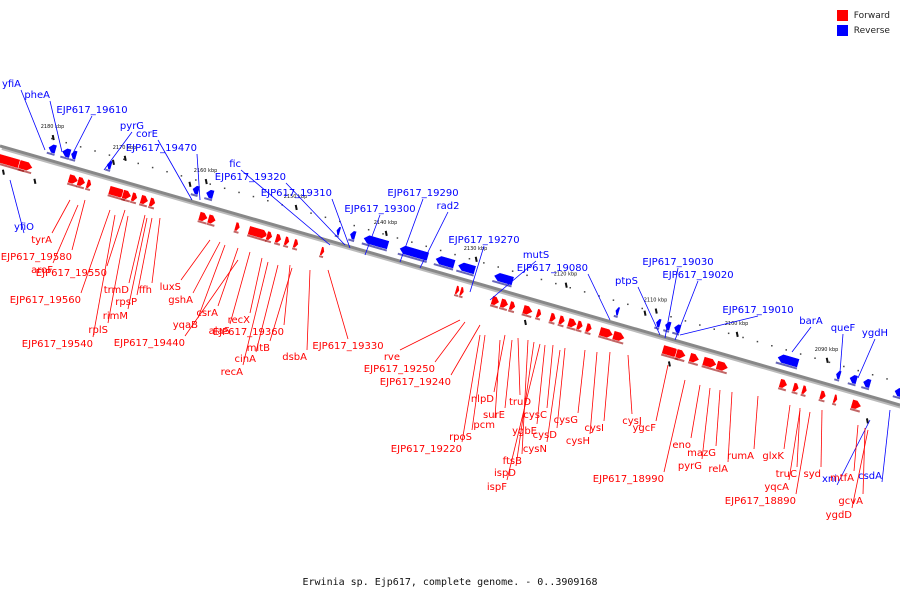  Describe the element at coordinates (392, 357) in the screenshot. I see `forward-gene-label: rve` at that location.